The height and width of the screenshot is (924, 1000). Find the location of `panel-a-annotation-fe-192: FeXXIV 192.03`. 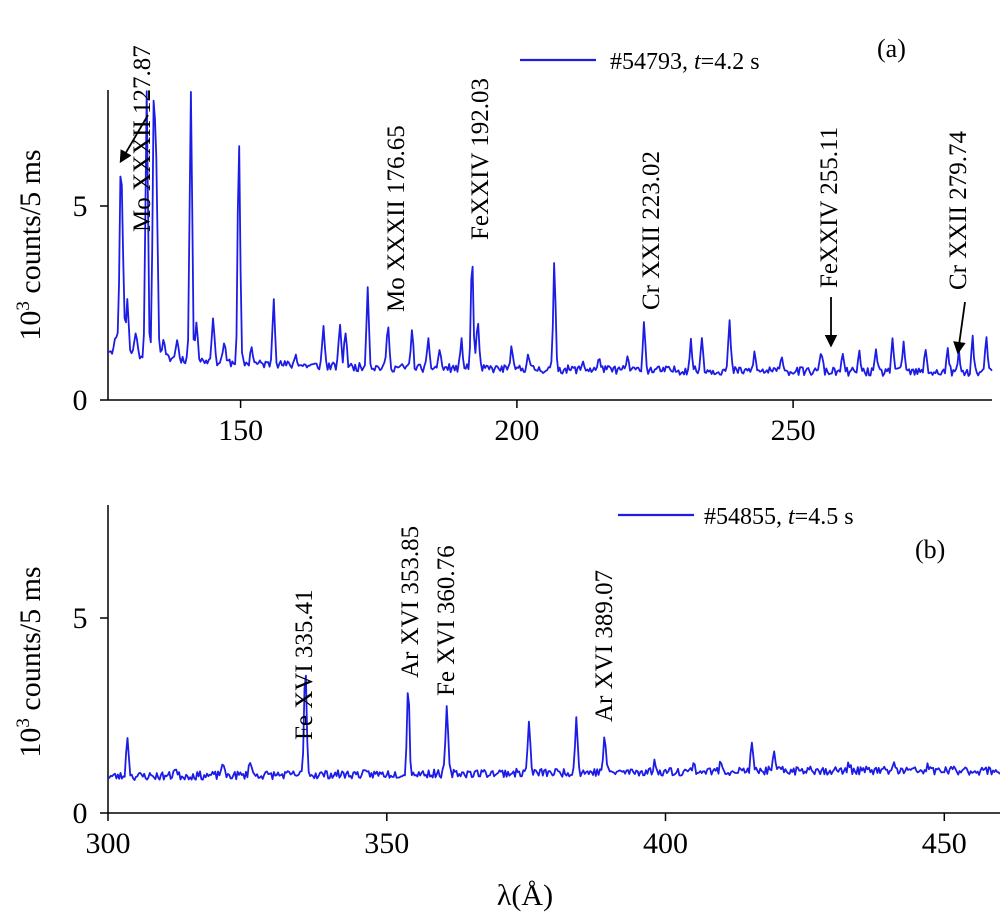

panel-a-annotation-fe-192: FeXXIV 192.03 is located at coordinates (480, 159).